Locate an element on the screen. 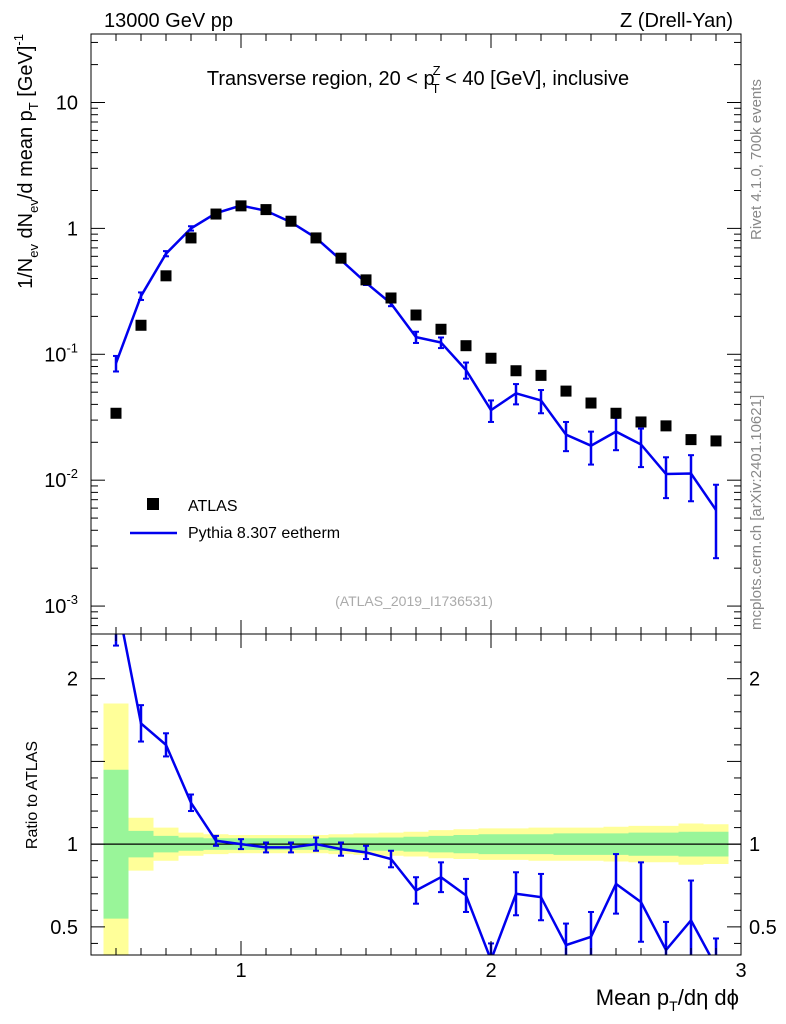 The width and height of the screenshot is (786, 1024). ratio-y-tick-label-right: 2 is located at coordinates (754, 680).